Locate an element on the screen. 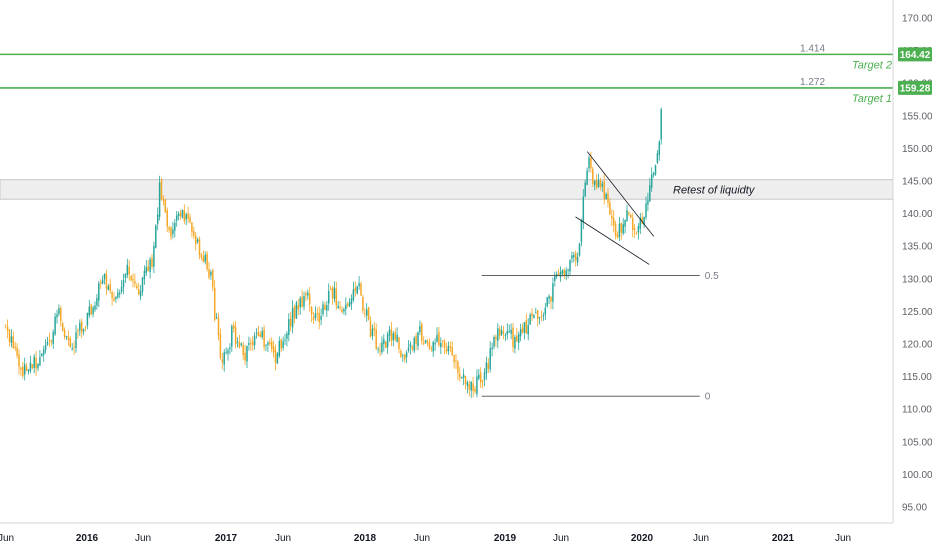 The image size is (932, 550). fib-extension-label: 1.272 is located at coordinates (812, 82).